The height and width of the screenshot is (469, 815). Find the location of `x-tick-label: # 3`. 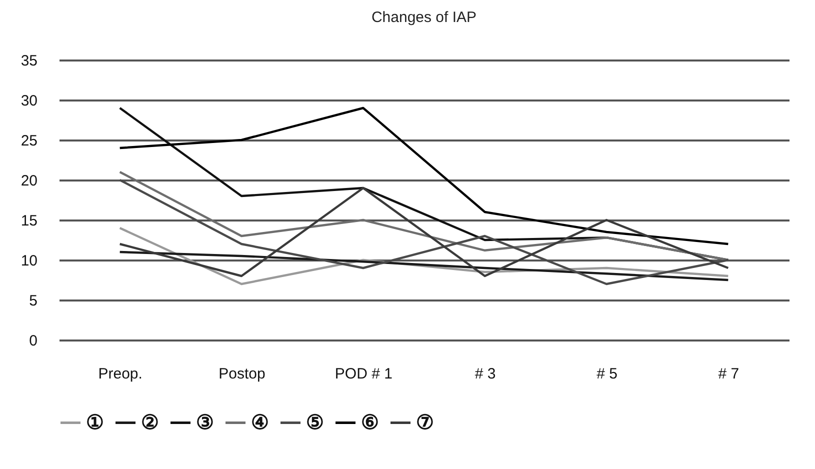

x-tick-label: # 3 is located at coordinates (485, 374).